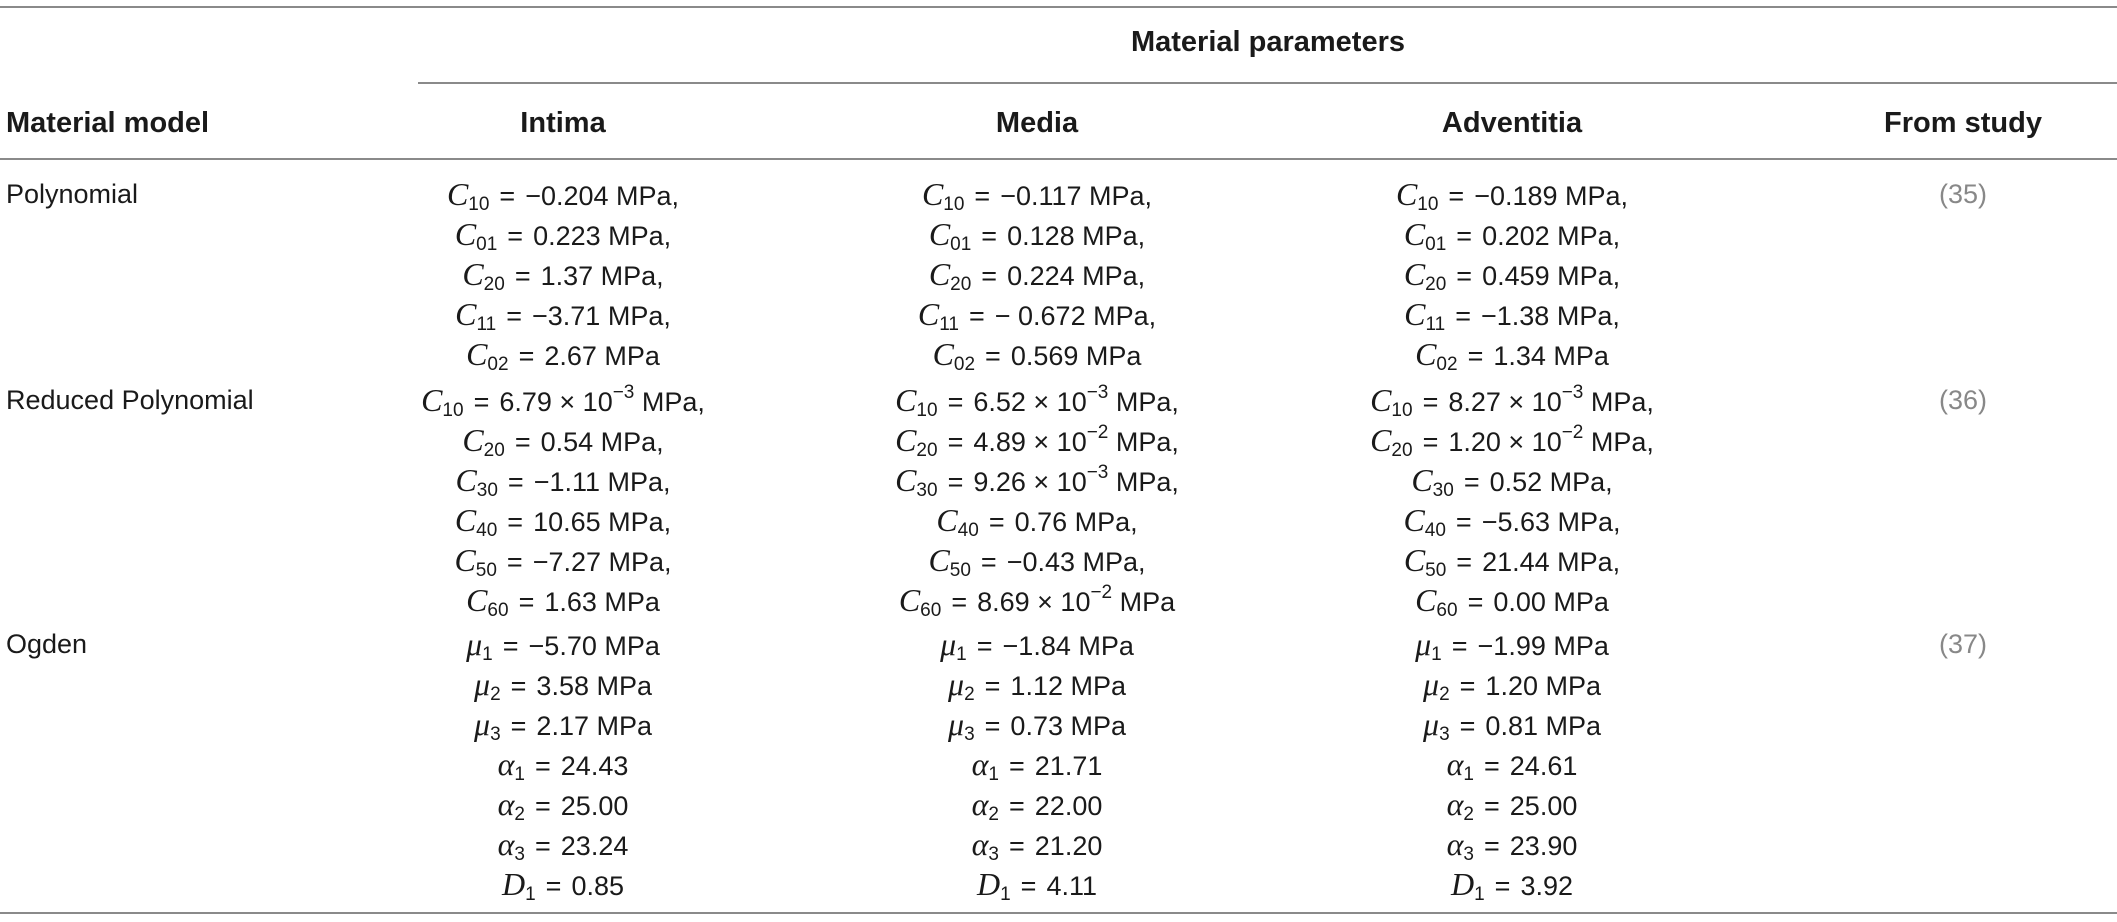 The width and height of the screenshot is (2117, 922). What do you see at coordinates (964, 364) in the screenshot?
I see `parameter-subscript: 02` at bounding box center [964, 364].